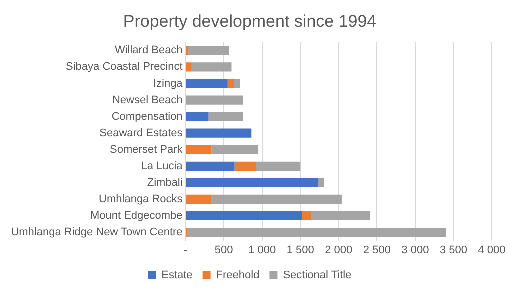  Describe the element at coordinates (136, 216) in the screenshot. I see `y-tick-label: Mount Edgecombe` at that location.